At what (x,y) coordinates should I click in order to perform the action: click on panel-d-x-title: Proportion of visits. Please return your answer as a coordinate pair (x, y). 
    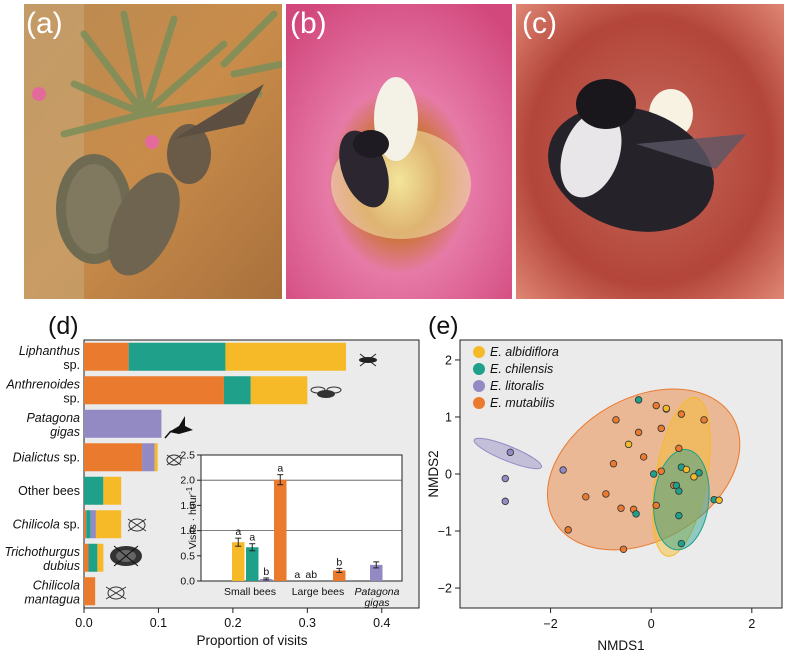
    Looking at the image, I should click on (251, 640).